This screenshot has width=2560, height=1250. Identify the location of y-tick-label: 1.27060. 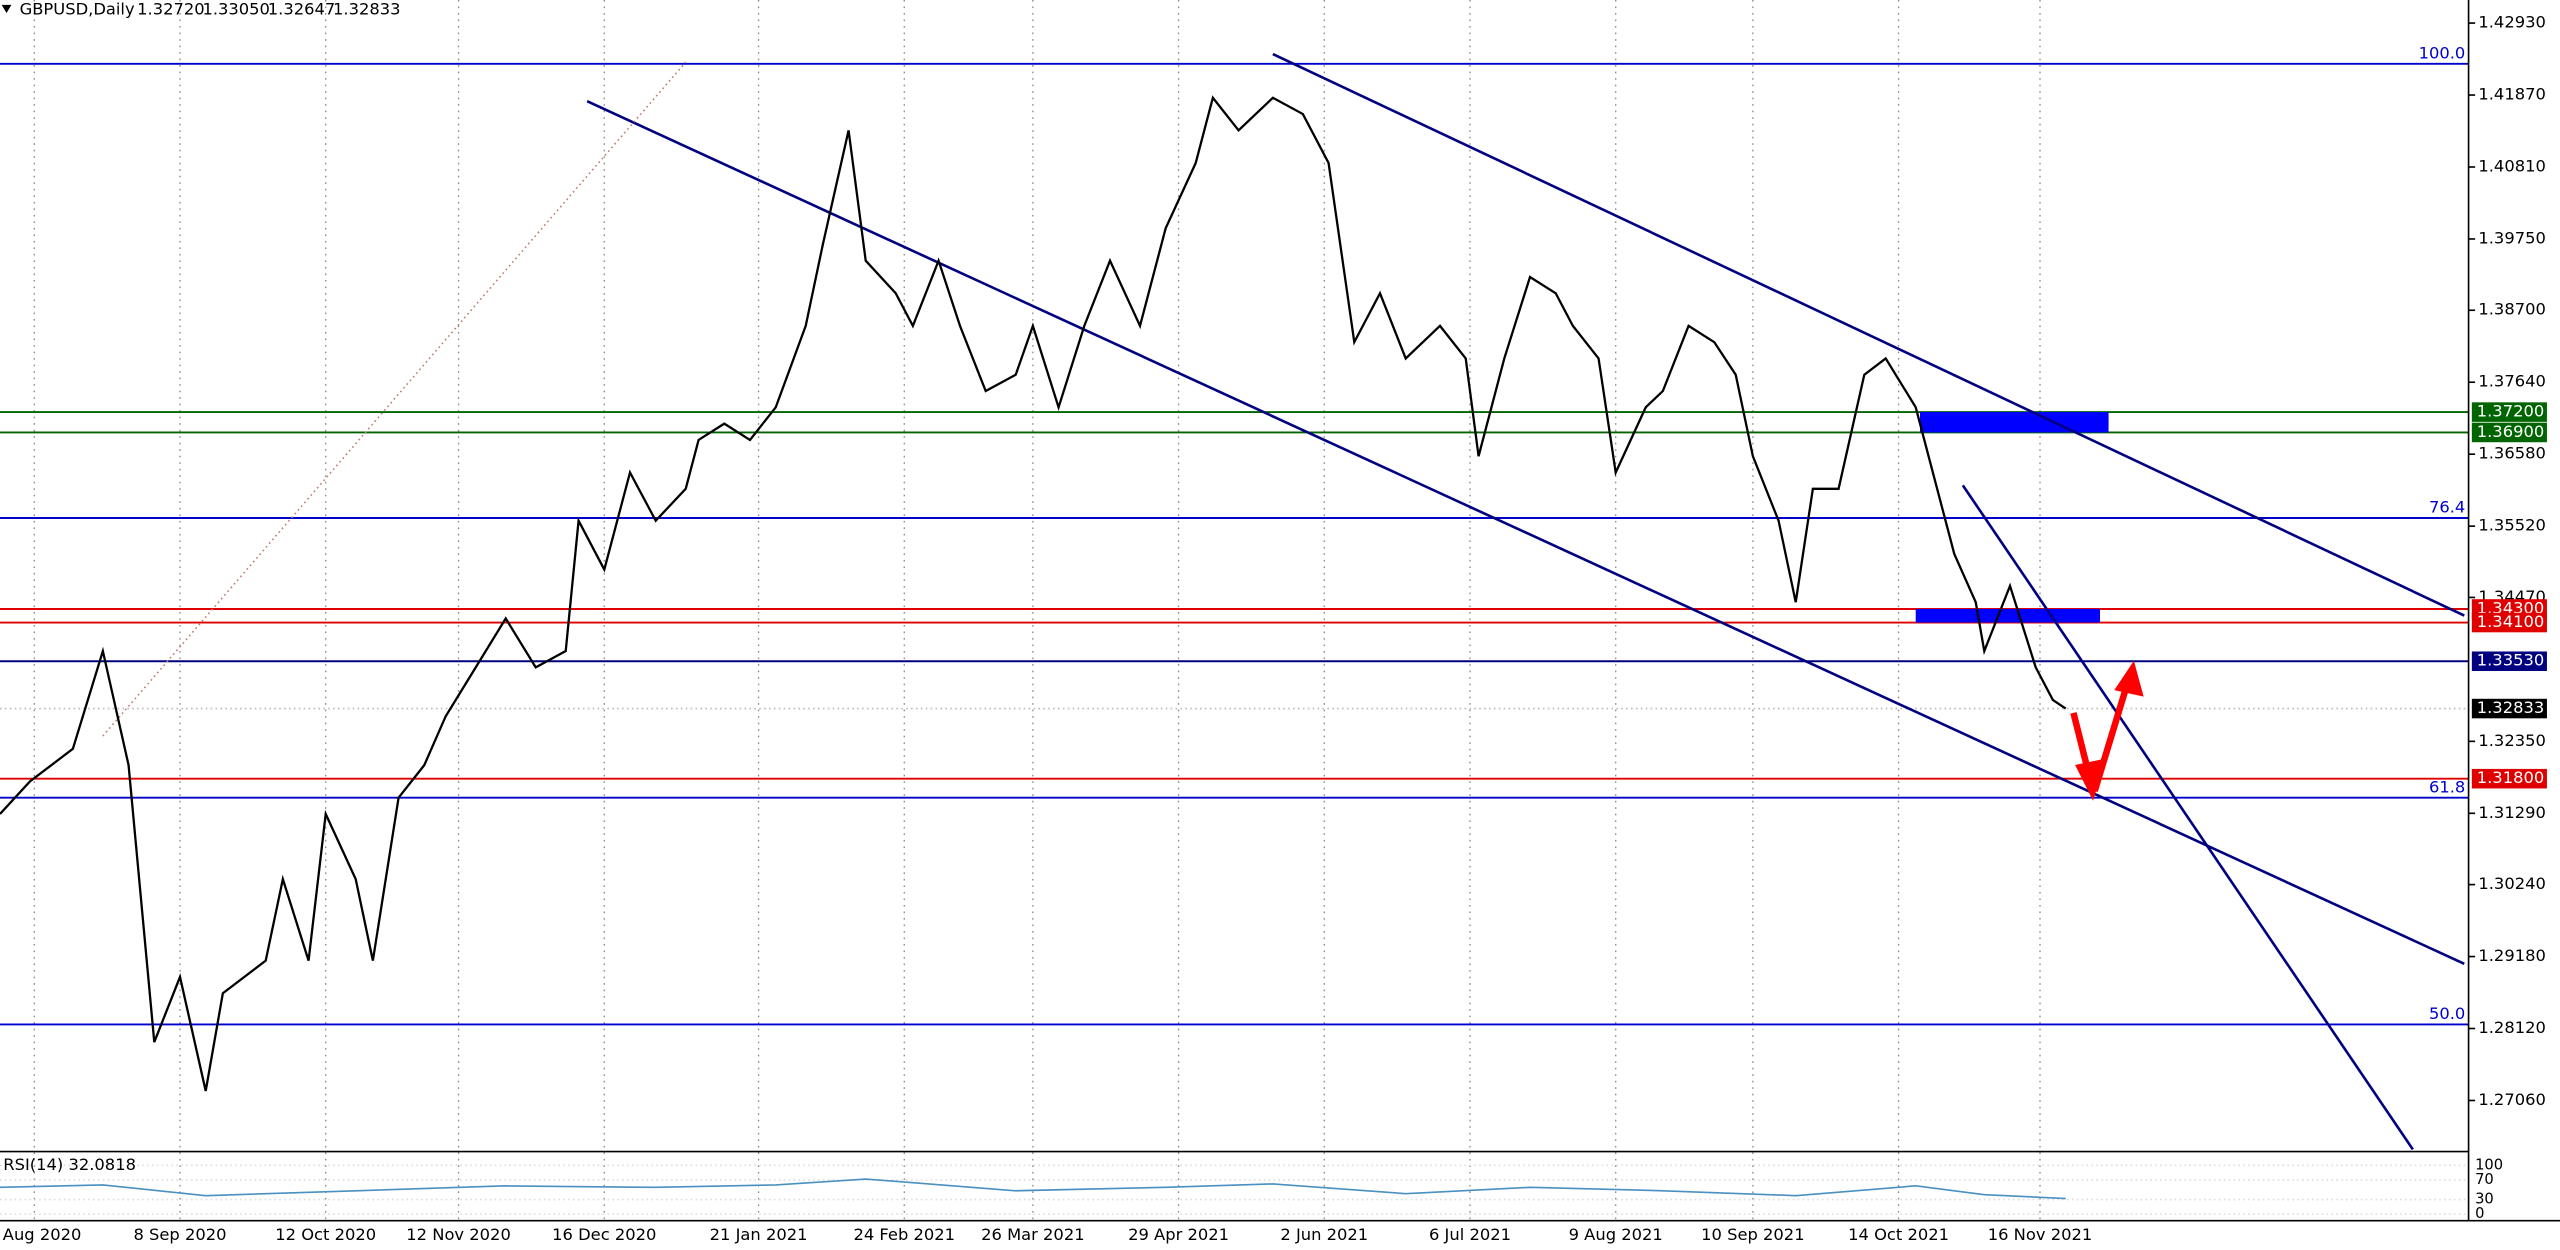
(2512, 1099).